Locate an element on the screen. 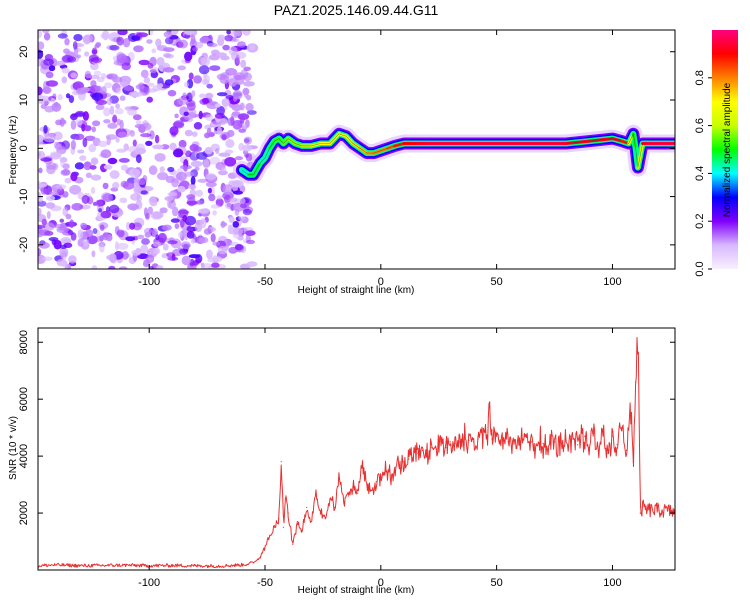  frequency-ridge is located at coordinates (453, 154).